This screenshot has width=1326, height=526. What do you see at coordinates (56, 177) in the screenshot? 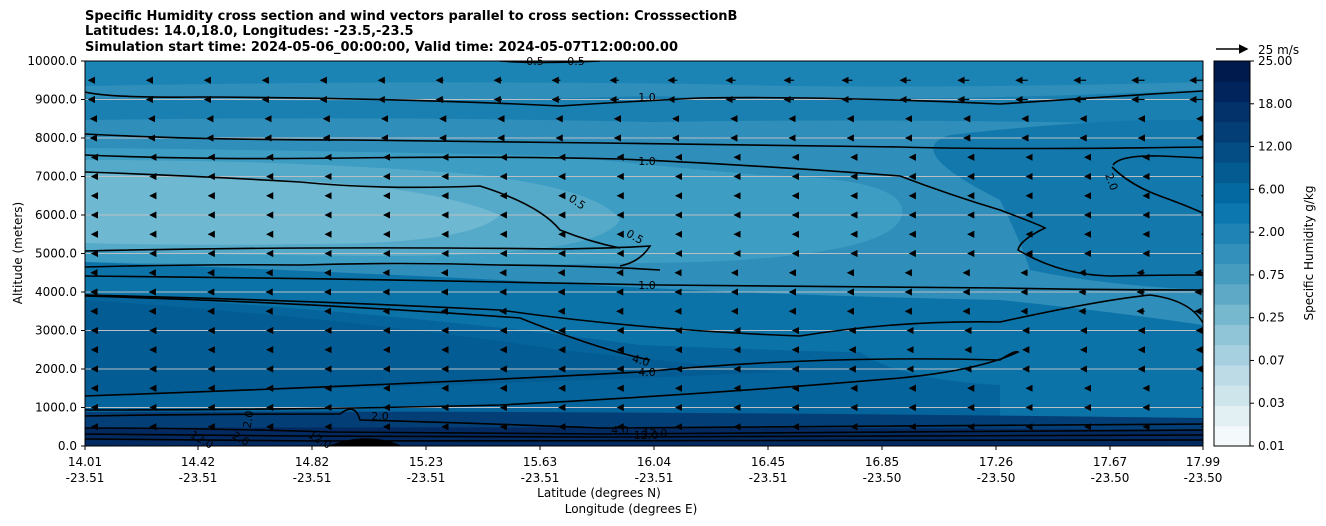
I see `y-tick-label: 7000.0` at bounding box center [56, 177].